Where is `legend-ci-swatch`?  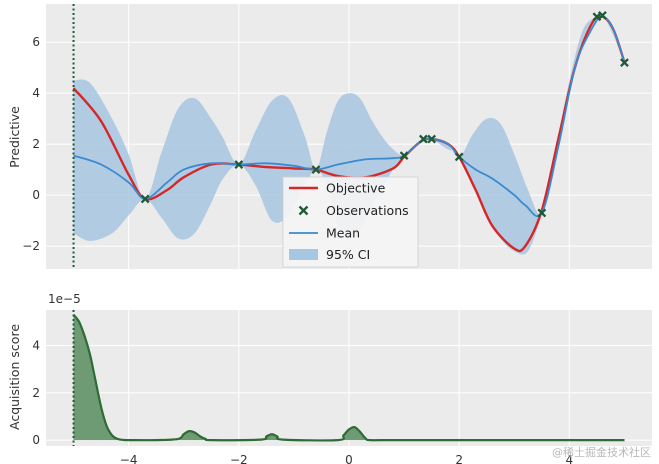 legend-ci-swatch is located at coordinates (303, 254).